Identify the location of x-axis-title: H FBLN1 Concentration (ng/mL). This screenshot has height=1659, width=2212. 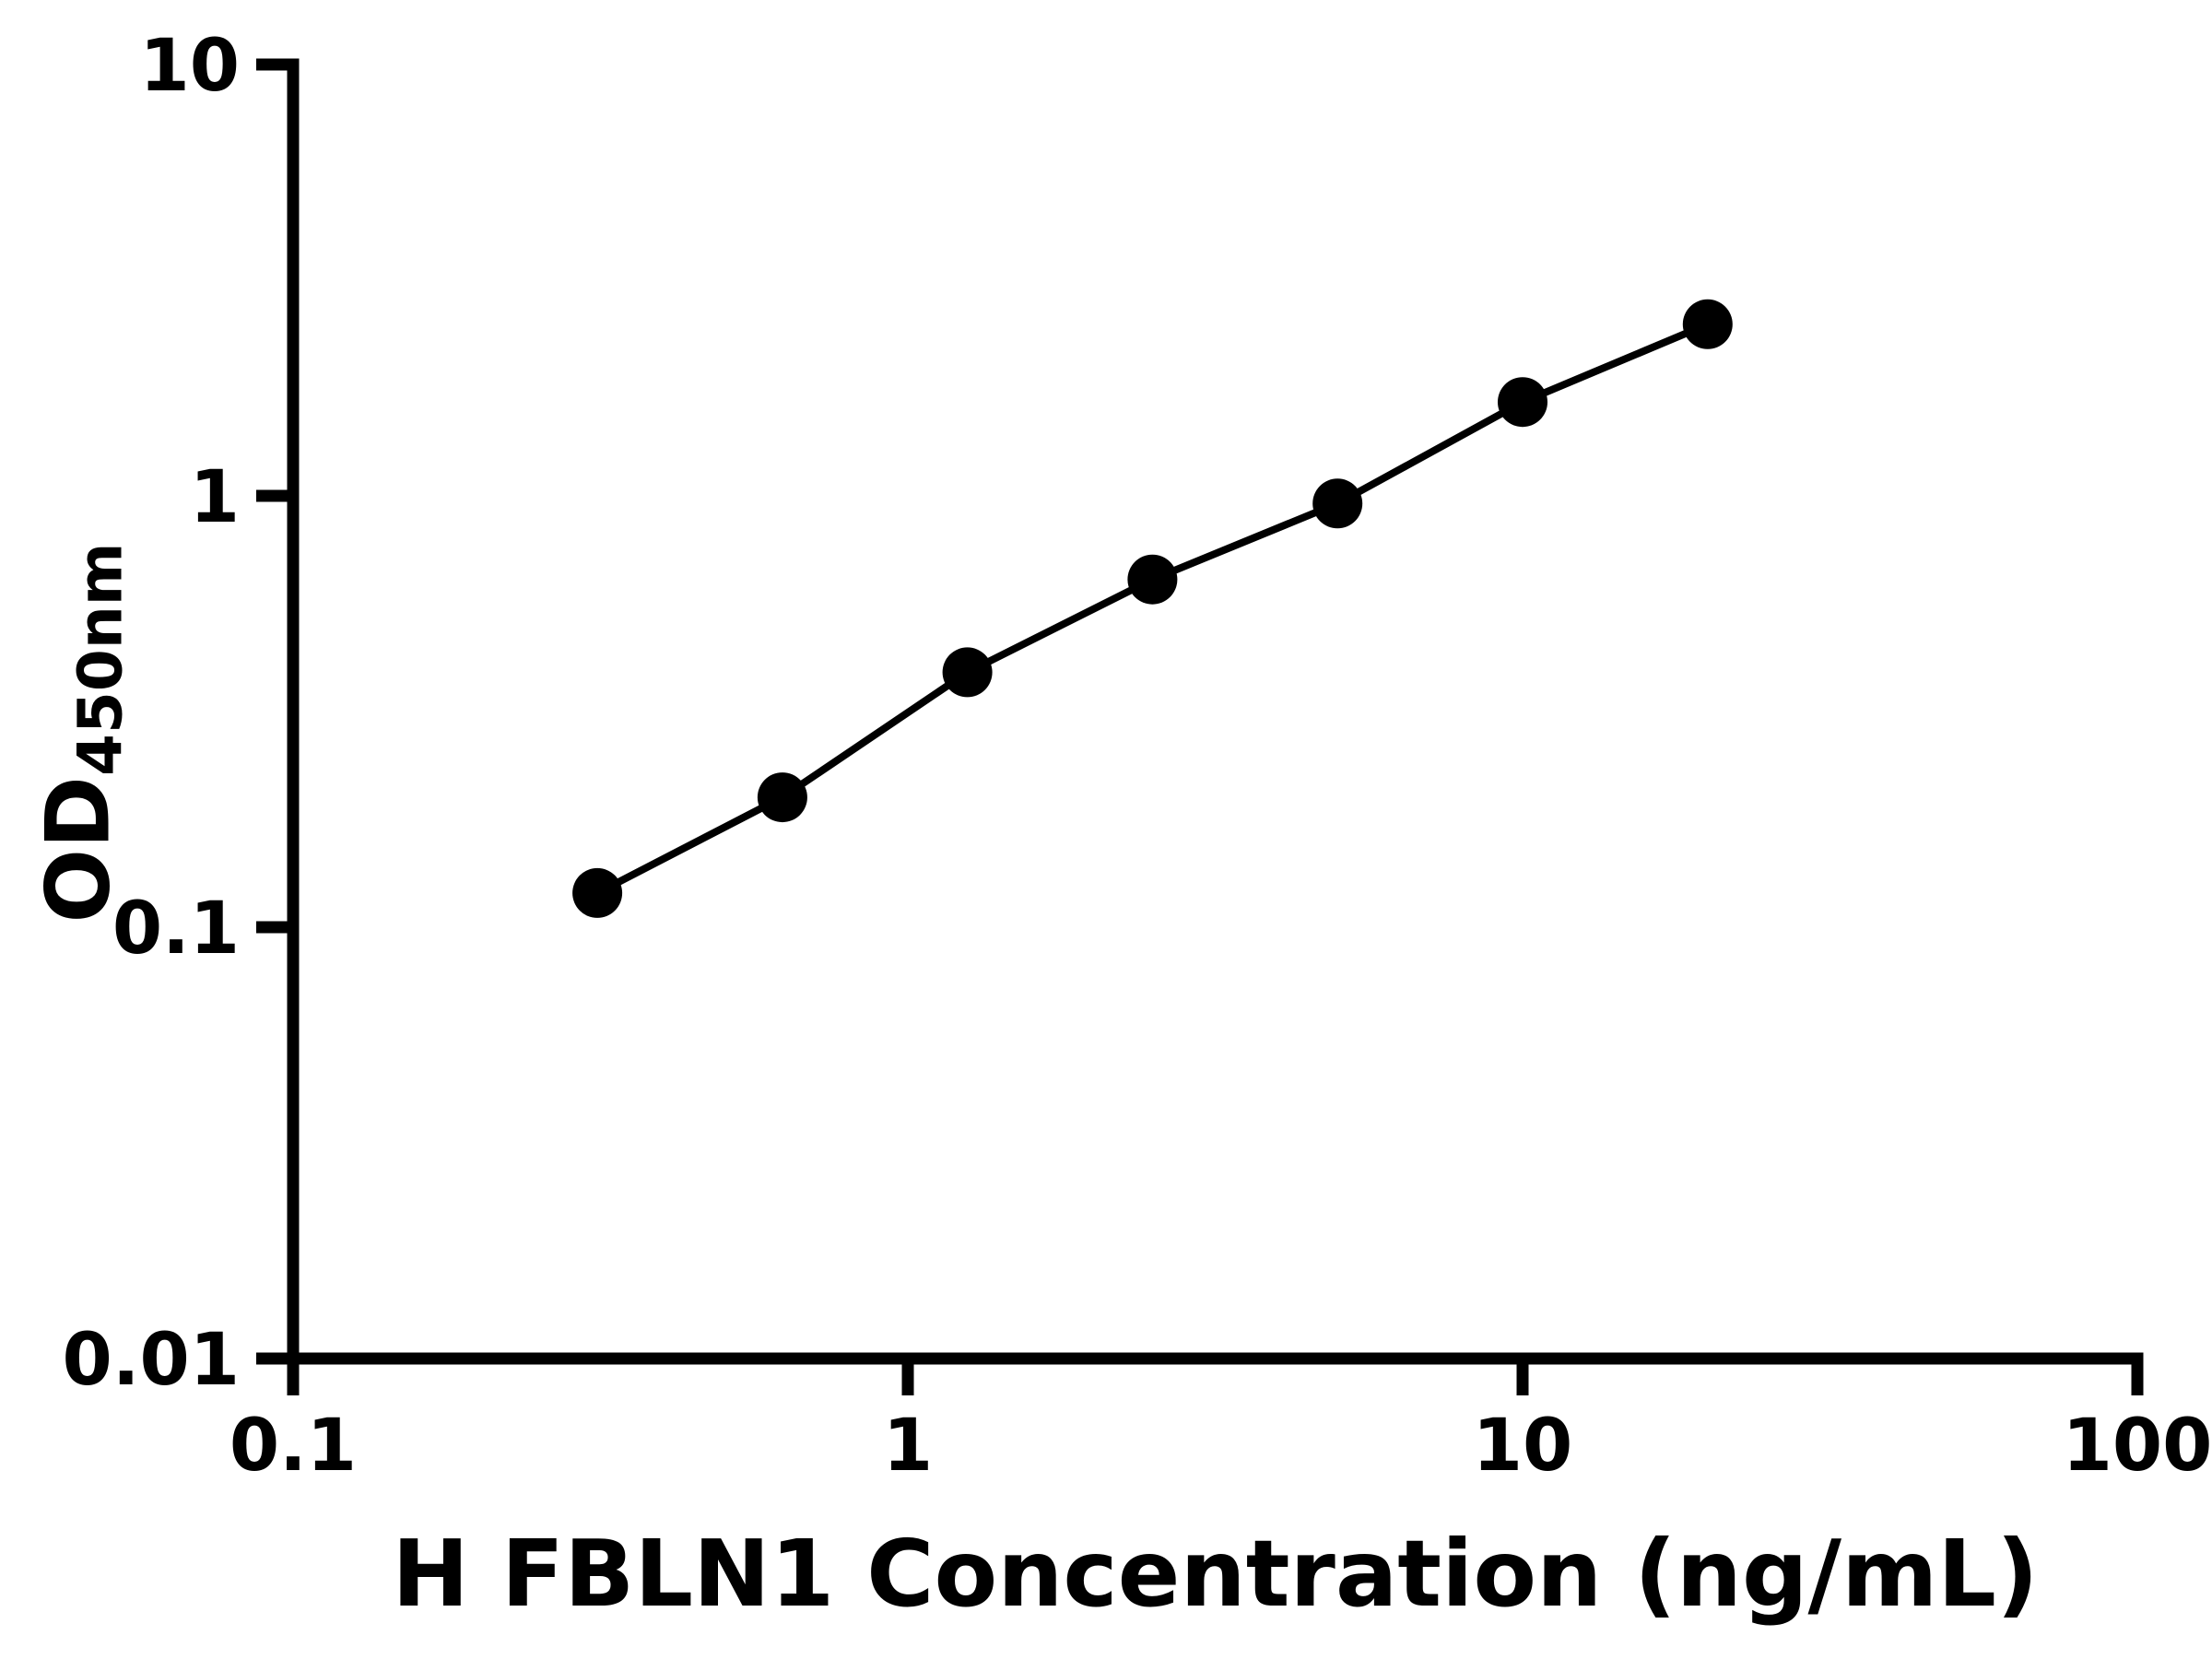
(1215, 1574).